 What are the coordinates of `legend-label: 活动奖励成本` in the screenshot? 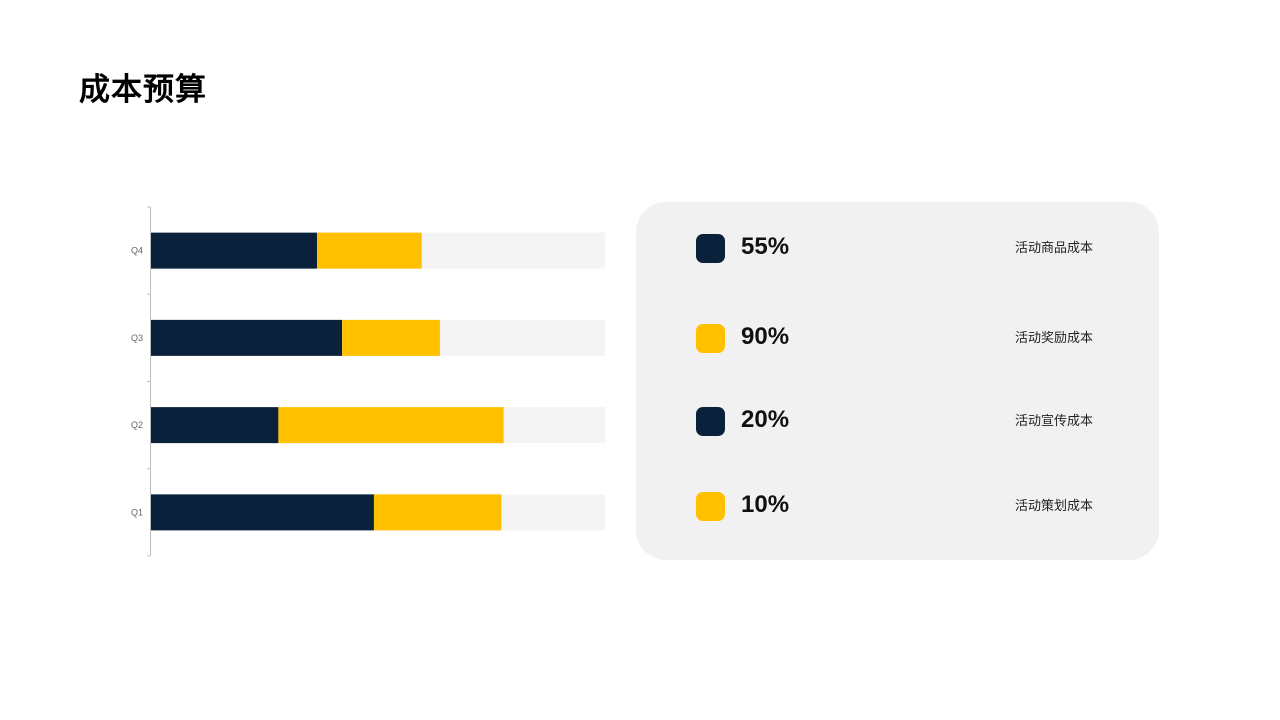 It's located at (1053, 338).